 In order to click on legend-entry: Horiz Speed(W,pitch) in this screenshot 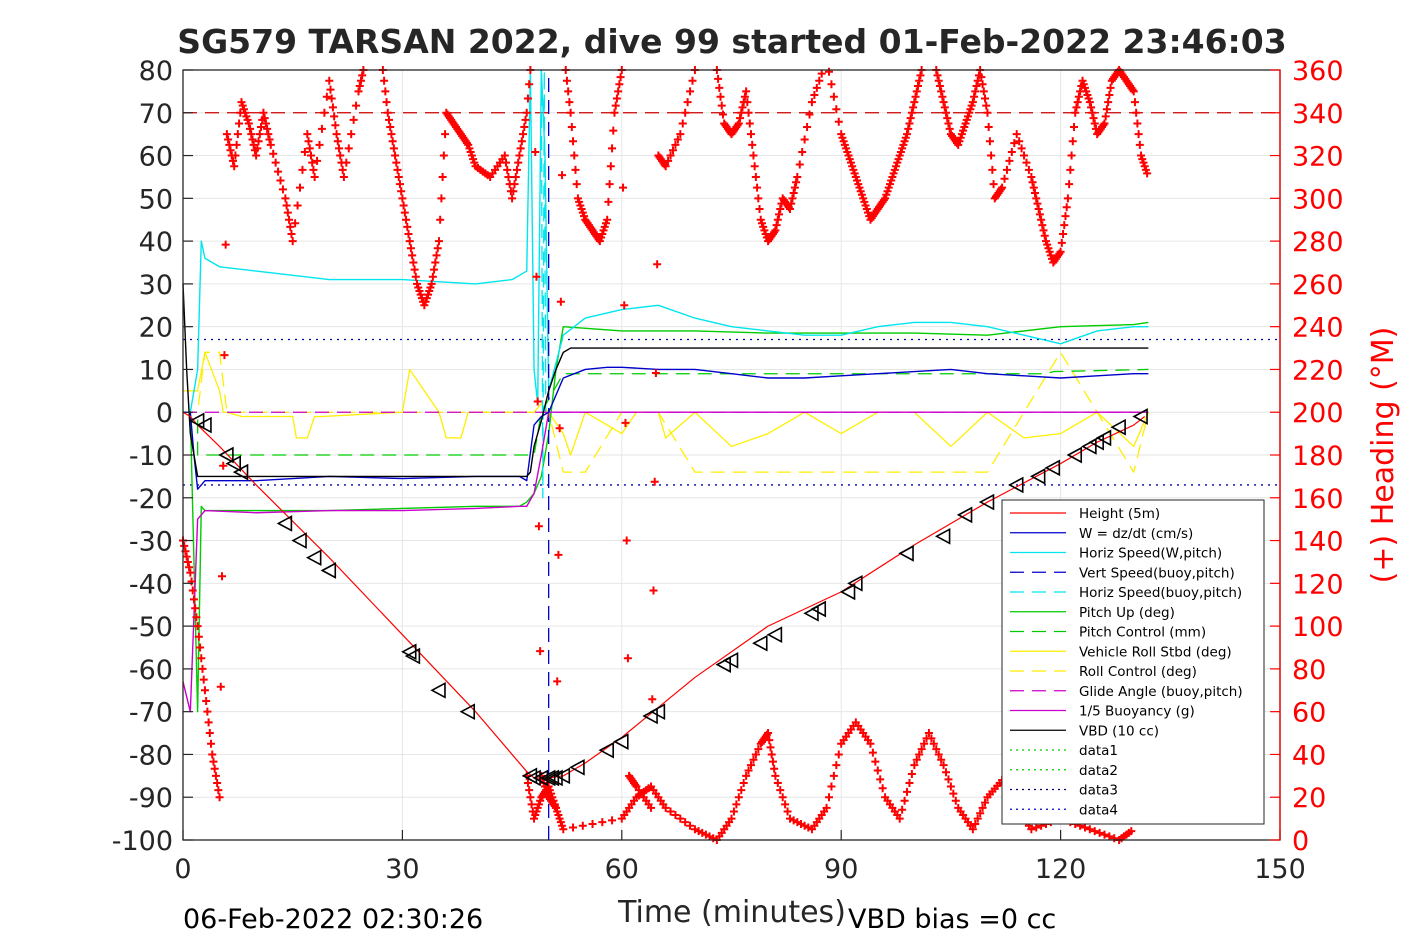, I will do `click(1150, 554)`.